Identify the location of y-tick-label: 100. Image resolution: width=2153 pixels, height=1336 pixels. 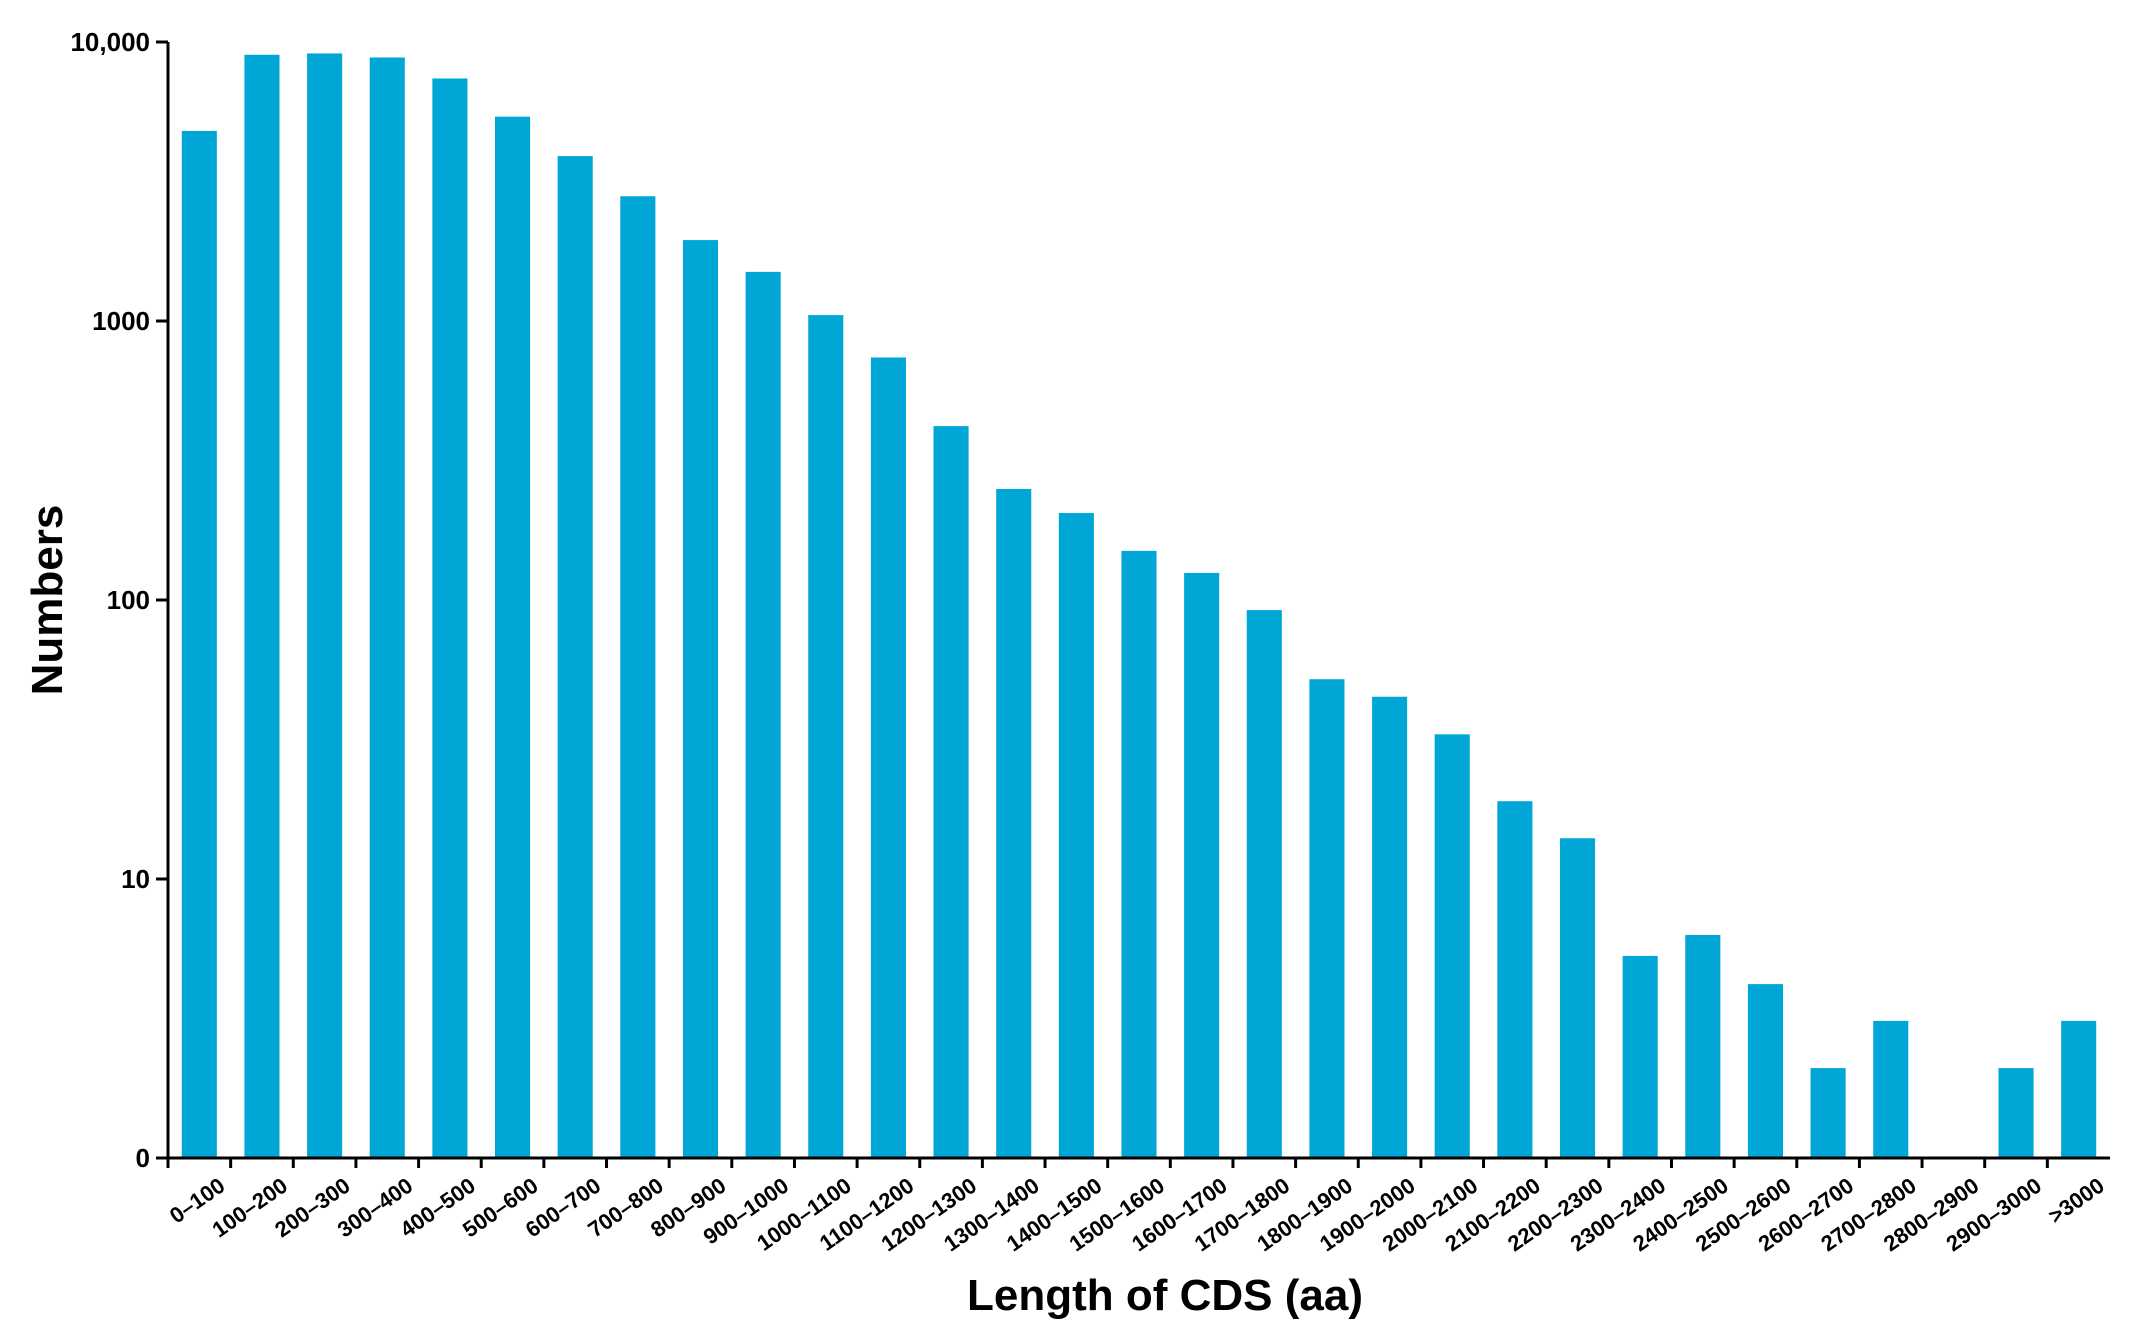
(128, 600).